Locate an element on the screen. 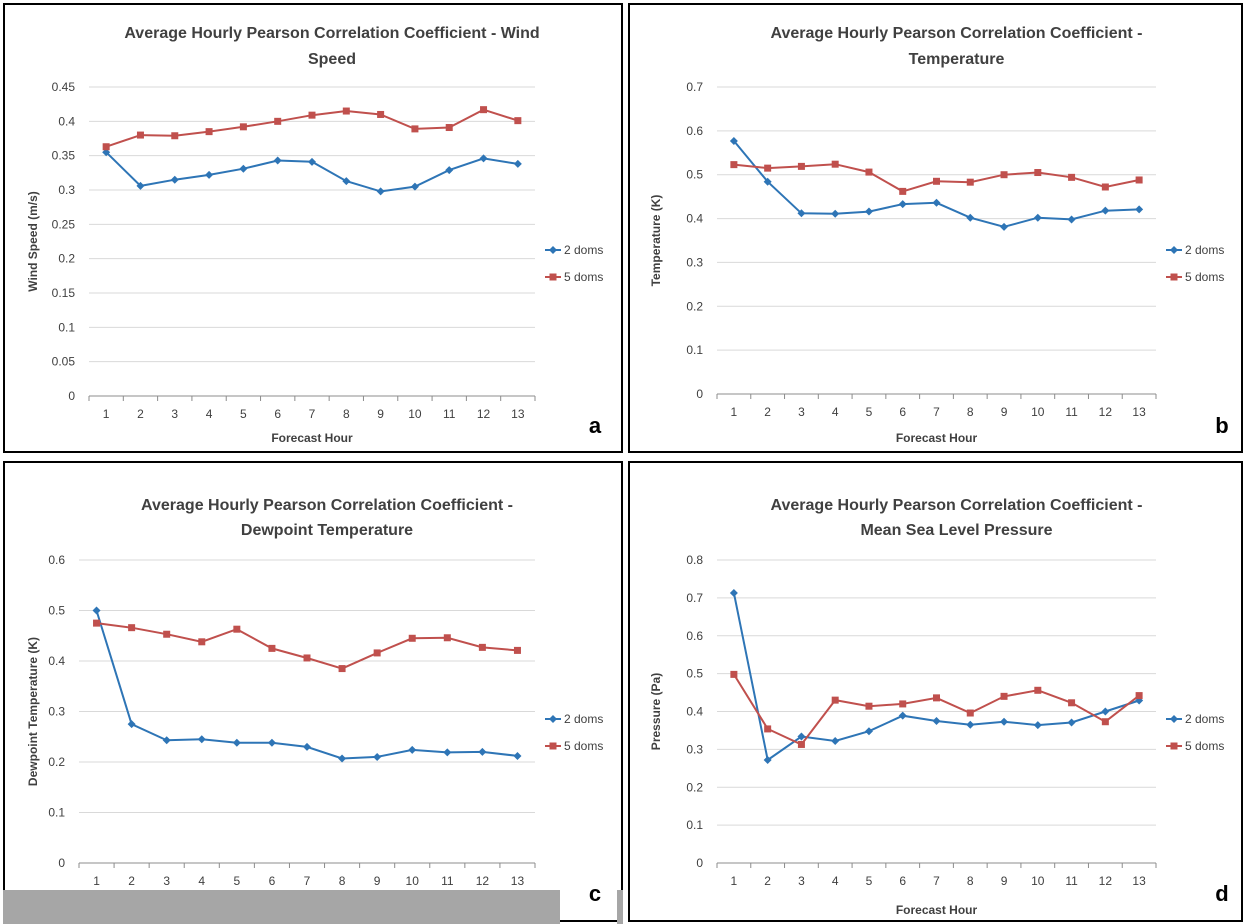  panel-letter: b is located at coordinates (1221, 425).